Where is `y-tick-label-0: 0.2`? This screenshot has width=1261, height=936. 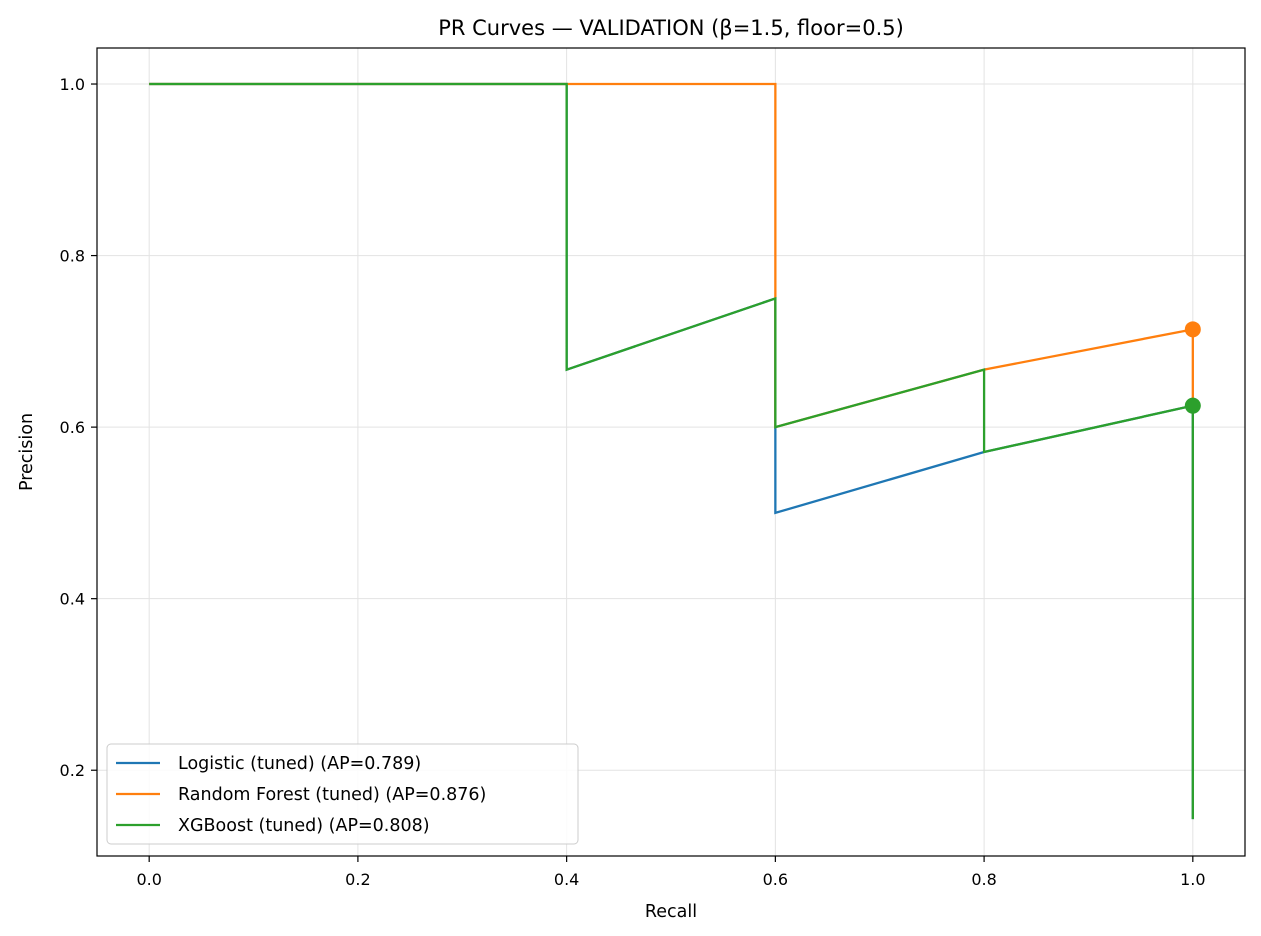 y-tick-label-0: 0.2 is located at coordinates (72, 770).